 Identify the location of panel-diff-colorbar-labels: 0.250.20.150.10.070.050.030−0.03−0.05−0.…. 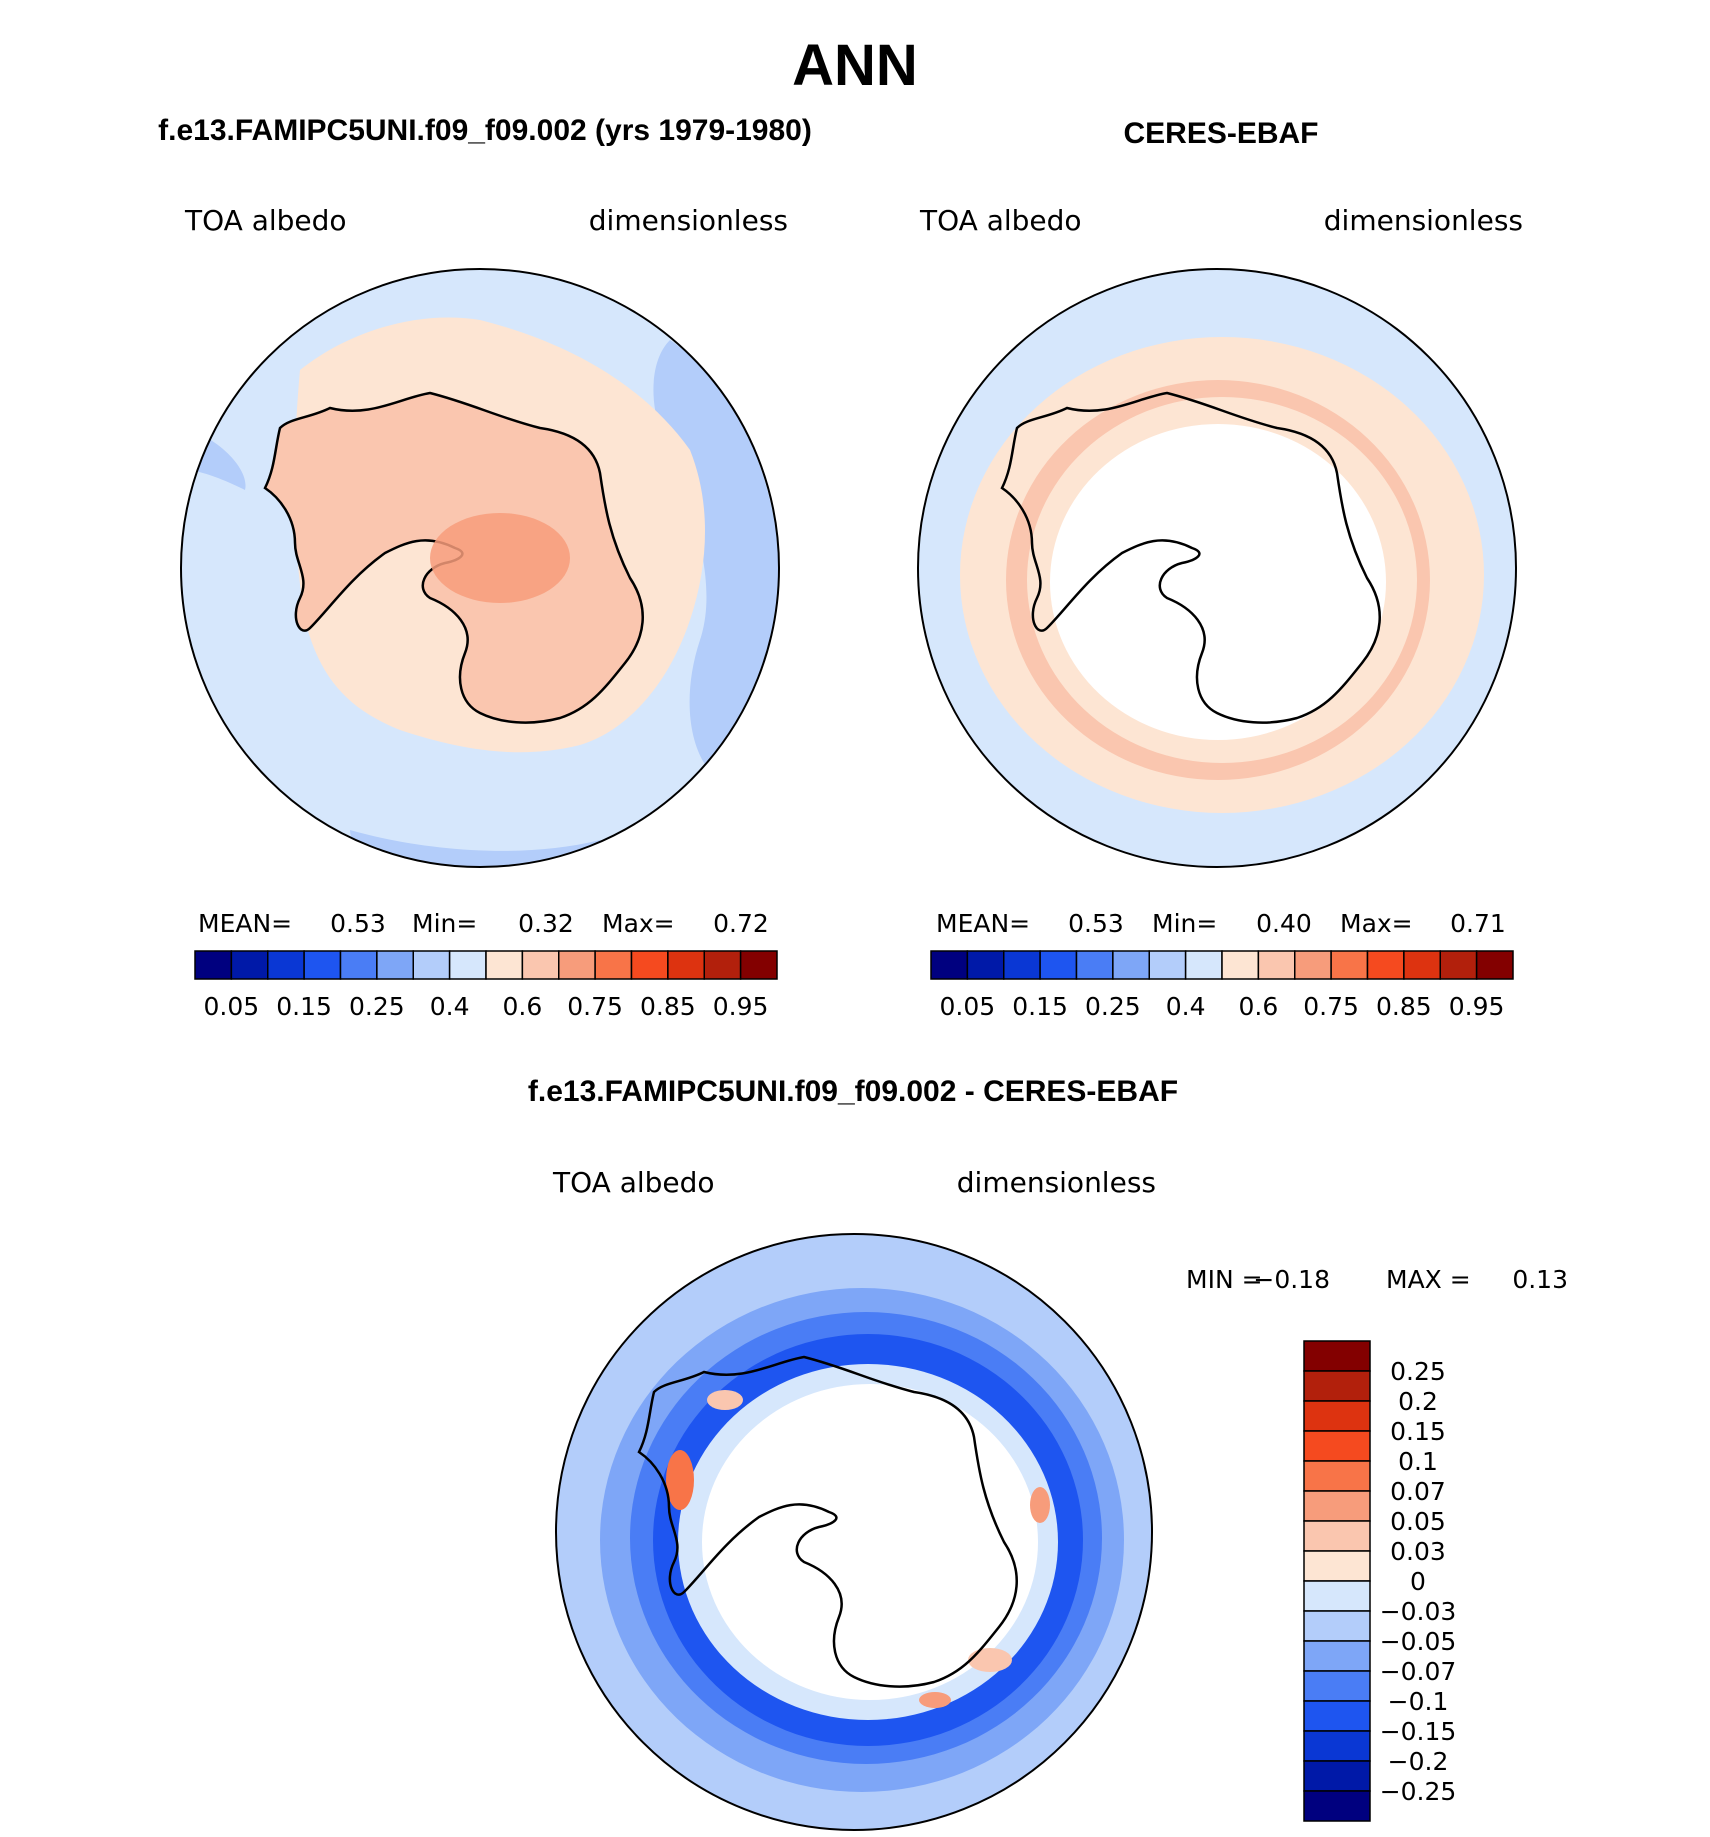
(1418, 1581).